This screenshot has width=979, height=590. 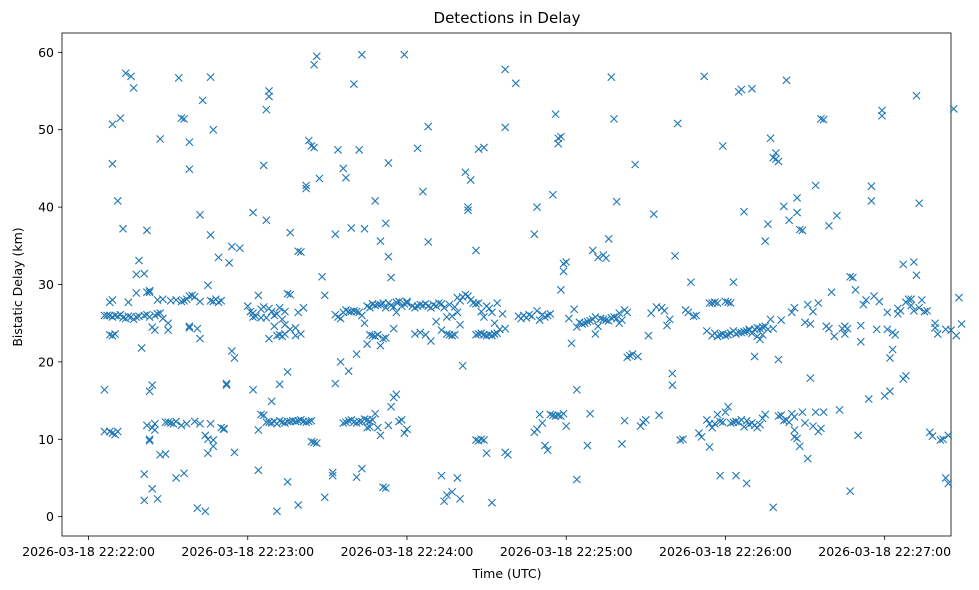 What do you see at coordinates (88, 551) in the screenshot?
I see `x-tick-label: 2026-03-18 22:22:00` at bounding box center [88, 551].